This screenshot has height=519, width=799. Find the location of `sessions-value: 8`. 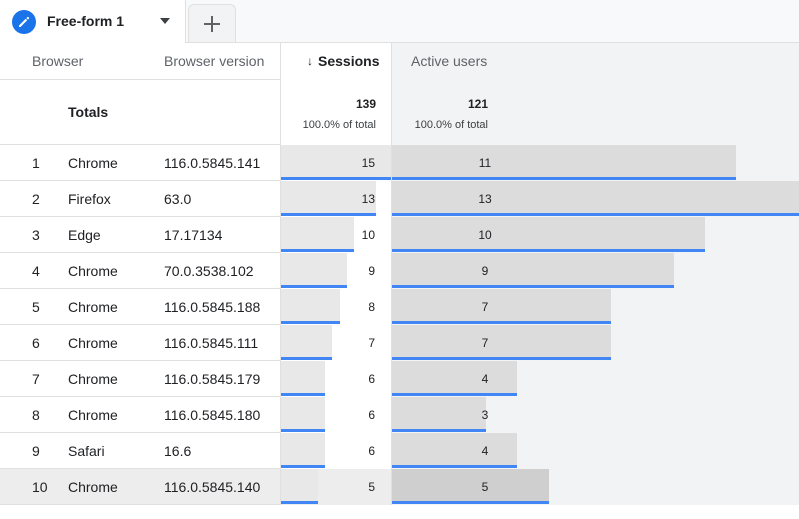

sessions-value: 8 is located at coordinates (371, 307).